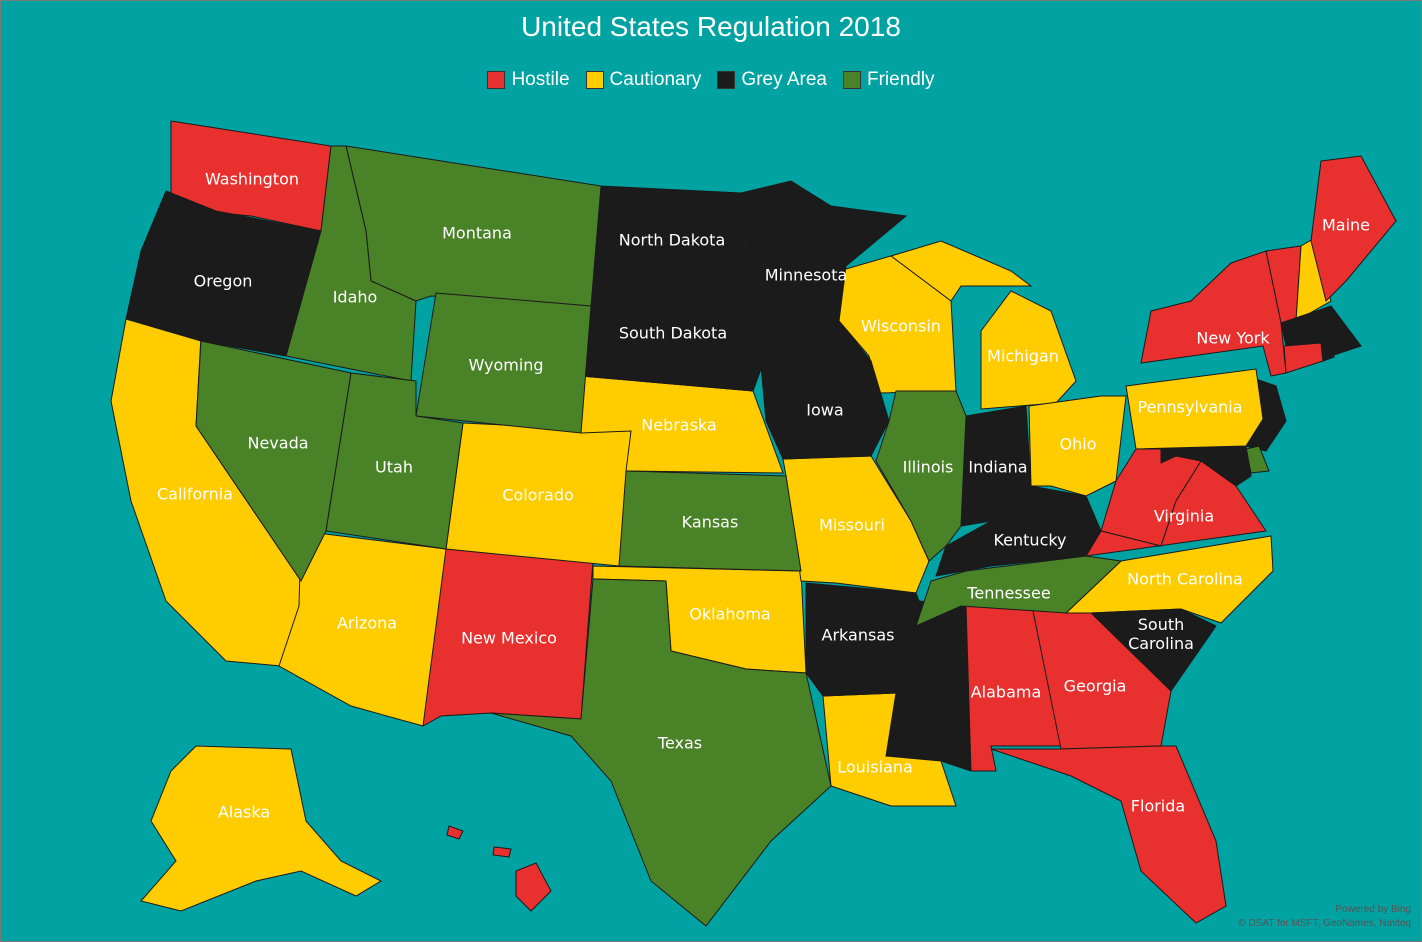 The width and height of the screenshot is (1422, 942). I want to click on attribution-line: Powered by Bing, so click(1373, 909).